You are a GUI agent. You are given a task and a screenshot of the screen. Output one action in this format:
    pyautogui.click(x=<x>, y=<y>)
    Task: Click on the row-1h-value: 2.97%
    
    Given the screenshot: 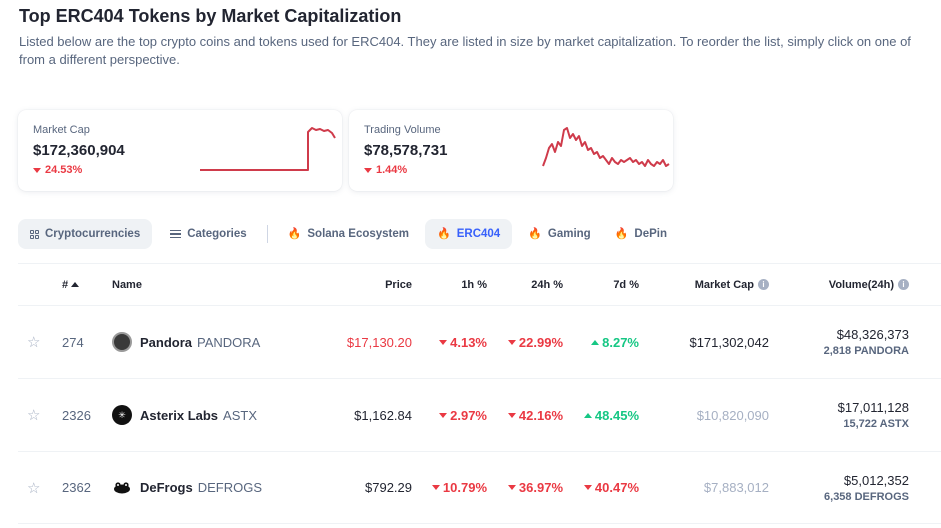 What is the action you would take?
    pyautogui.click(x=468, y=415)
    